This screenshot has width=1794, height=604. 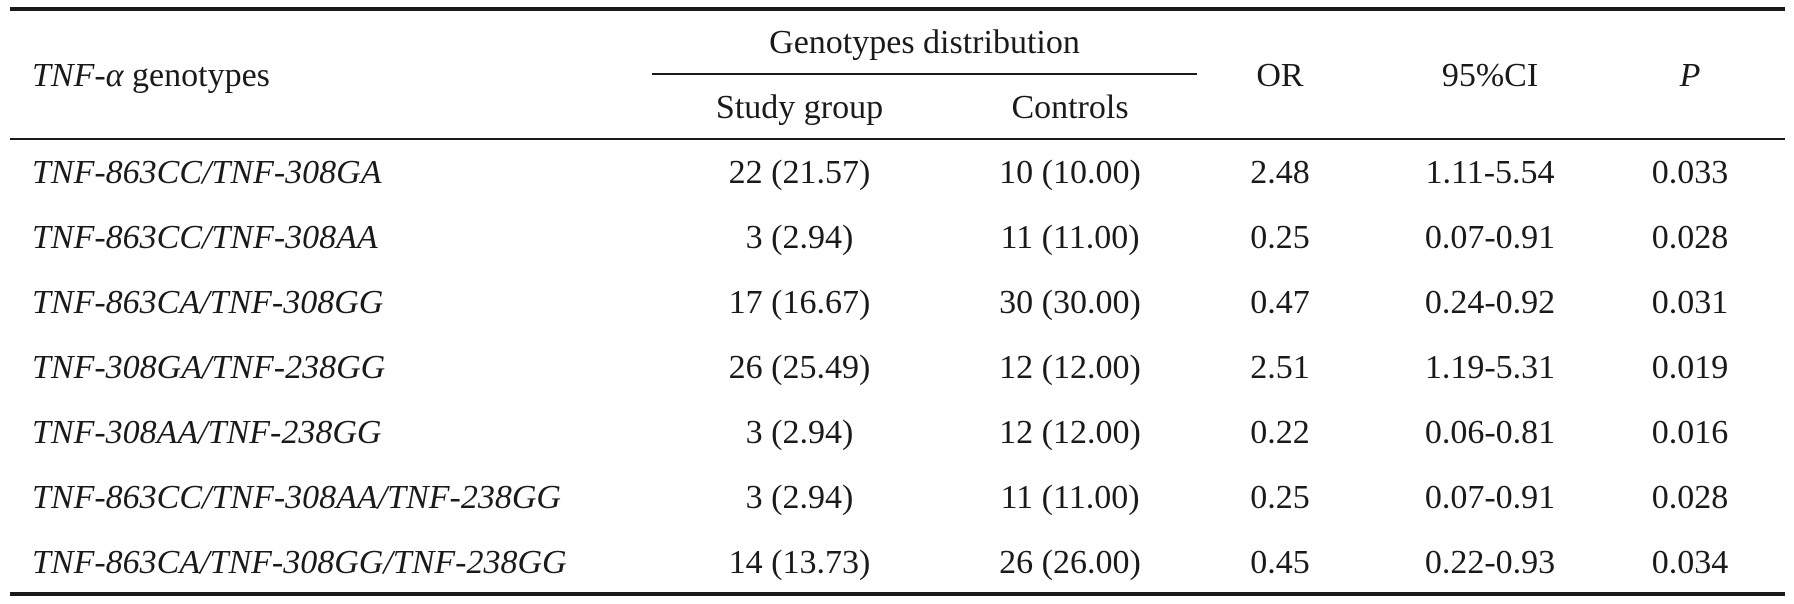 I want to click on header-bottom-rule, so click(x=897, y=139).